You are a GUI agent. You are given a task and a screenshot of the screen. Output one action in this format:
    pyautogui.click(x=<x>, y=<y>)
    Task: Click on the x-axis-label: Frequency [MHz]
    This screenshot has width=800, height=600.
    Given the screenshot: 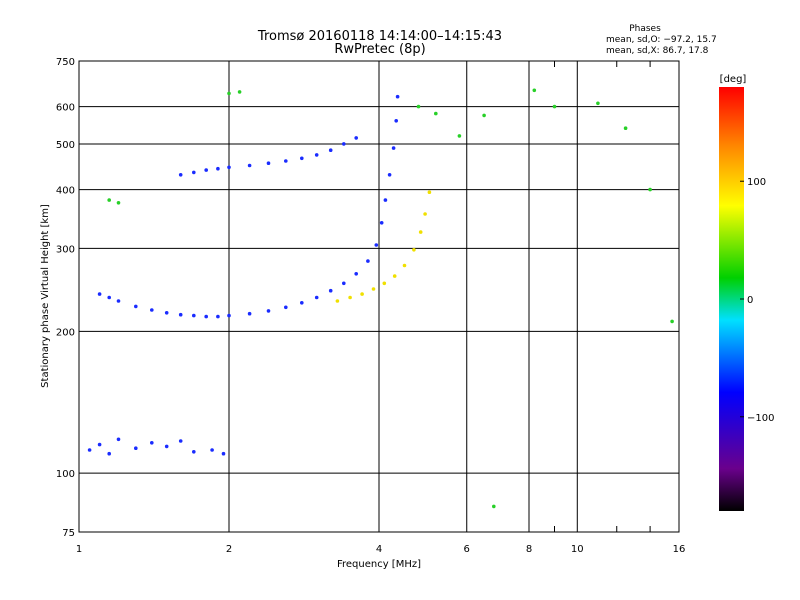 What is the action you would take?
    pyautogui.click(x=379, y=564)
    